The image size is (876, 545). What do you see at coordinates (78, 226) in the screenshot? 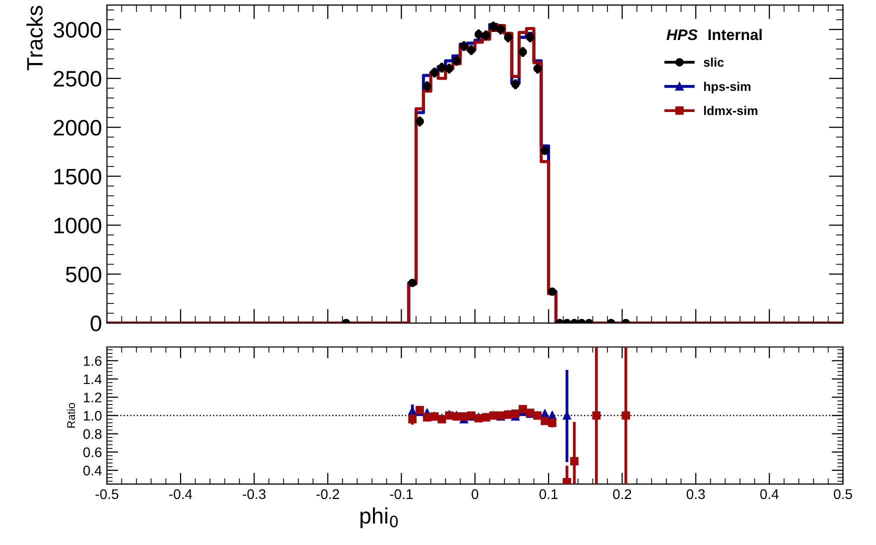
I see `y-tick-label: 1000` at bounding box center [78, 226].